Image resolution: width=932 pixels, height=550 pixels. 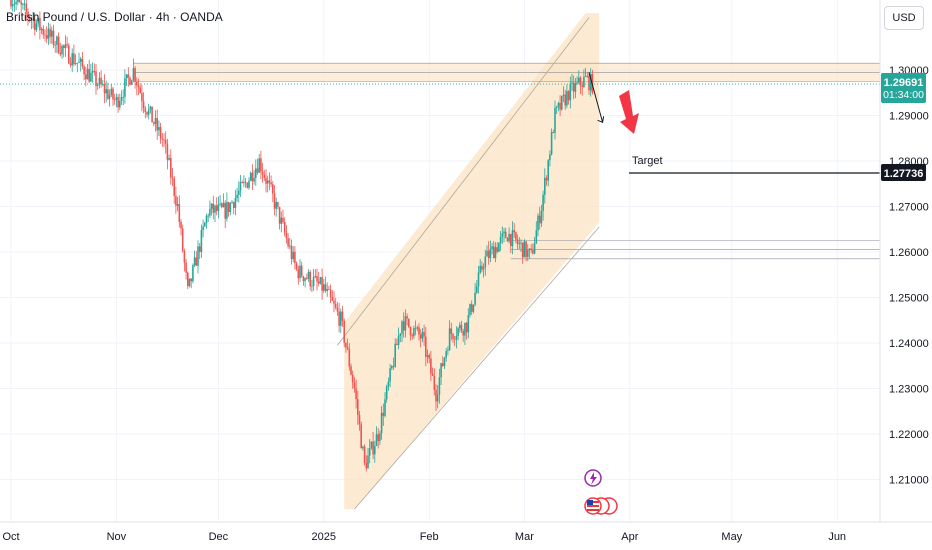 What do you see at coordinates (909, 117) in the screenshot?
I see `price-tick-label: 1.29000` at bounding box center [909, 117].